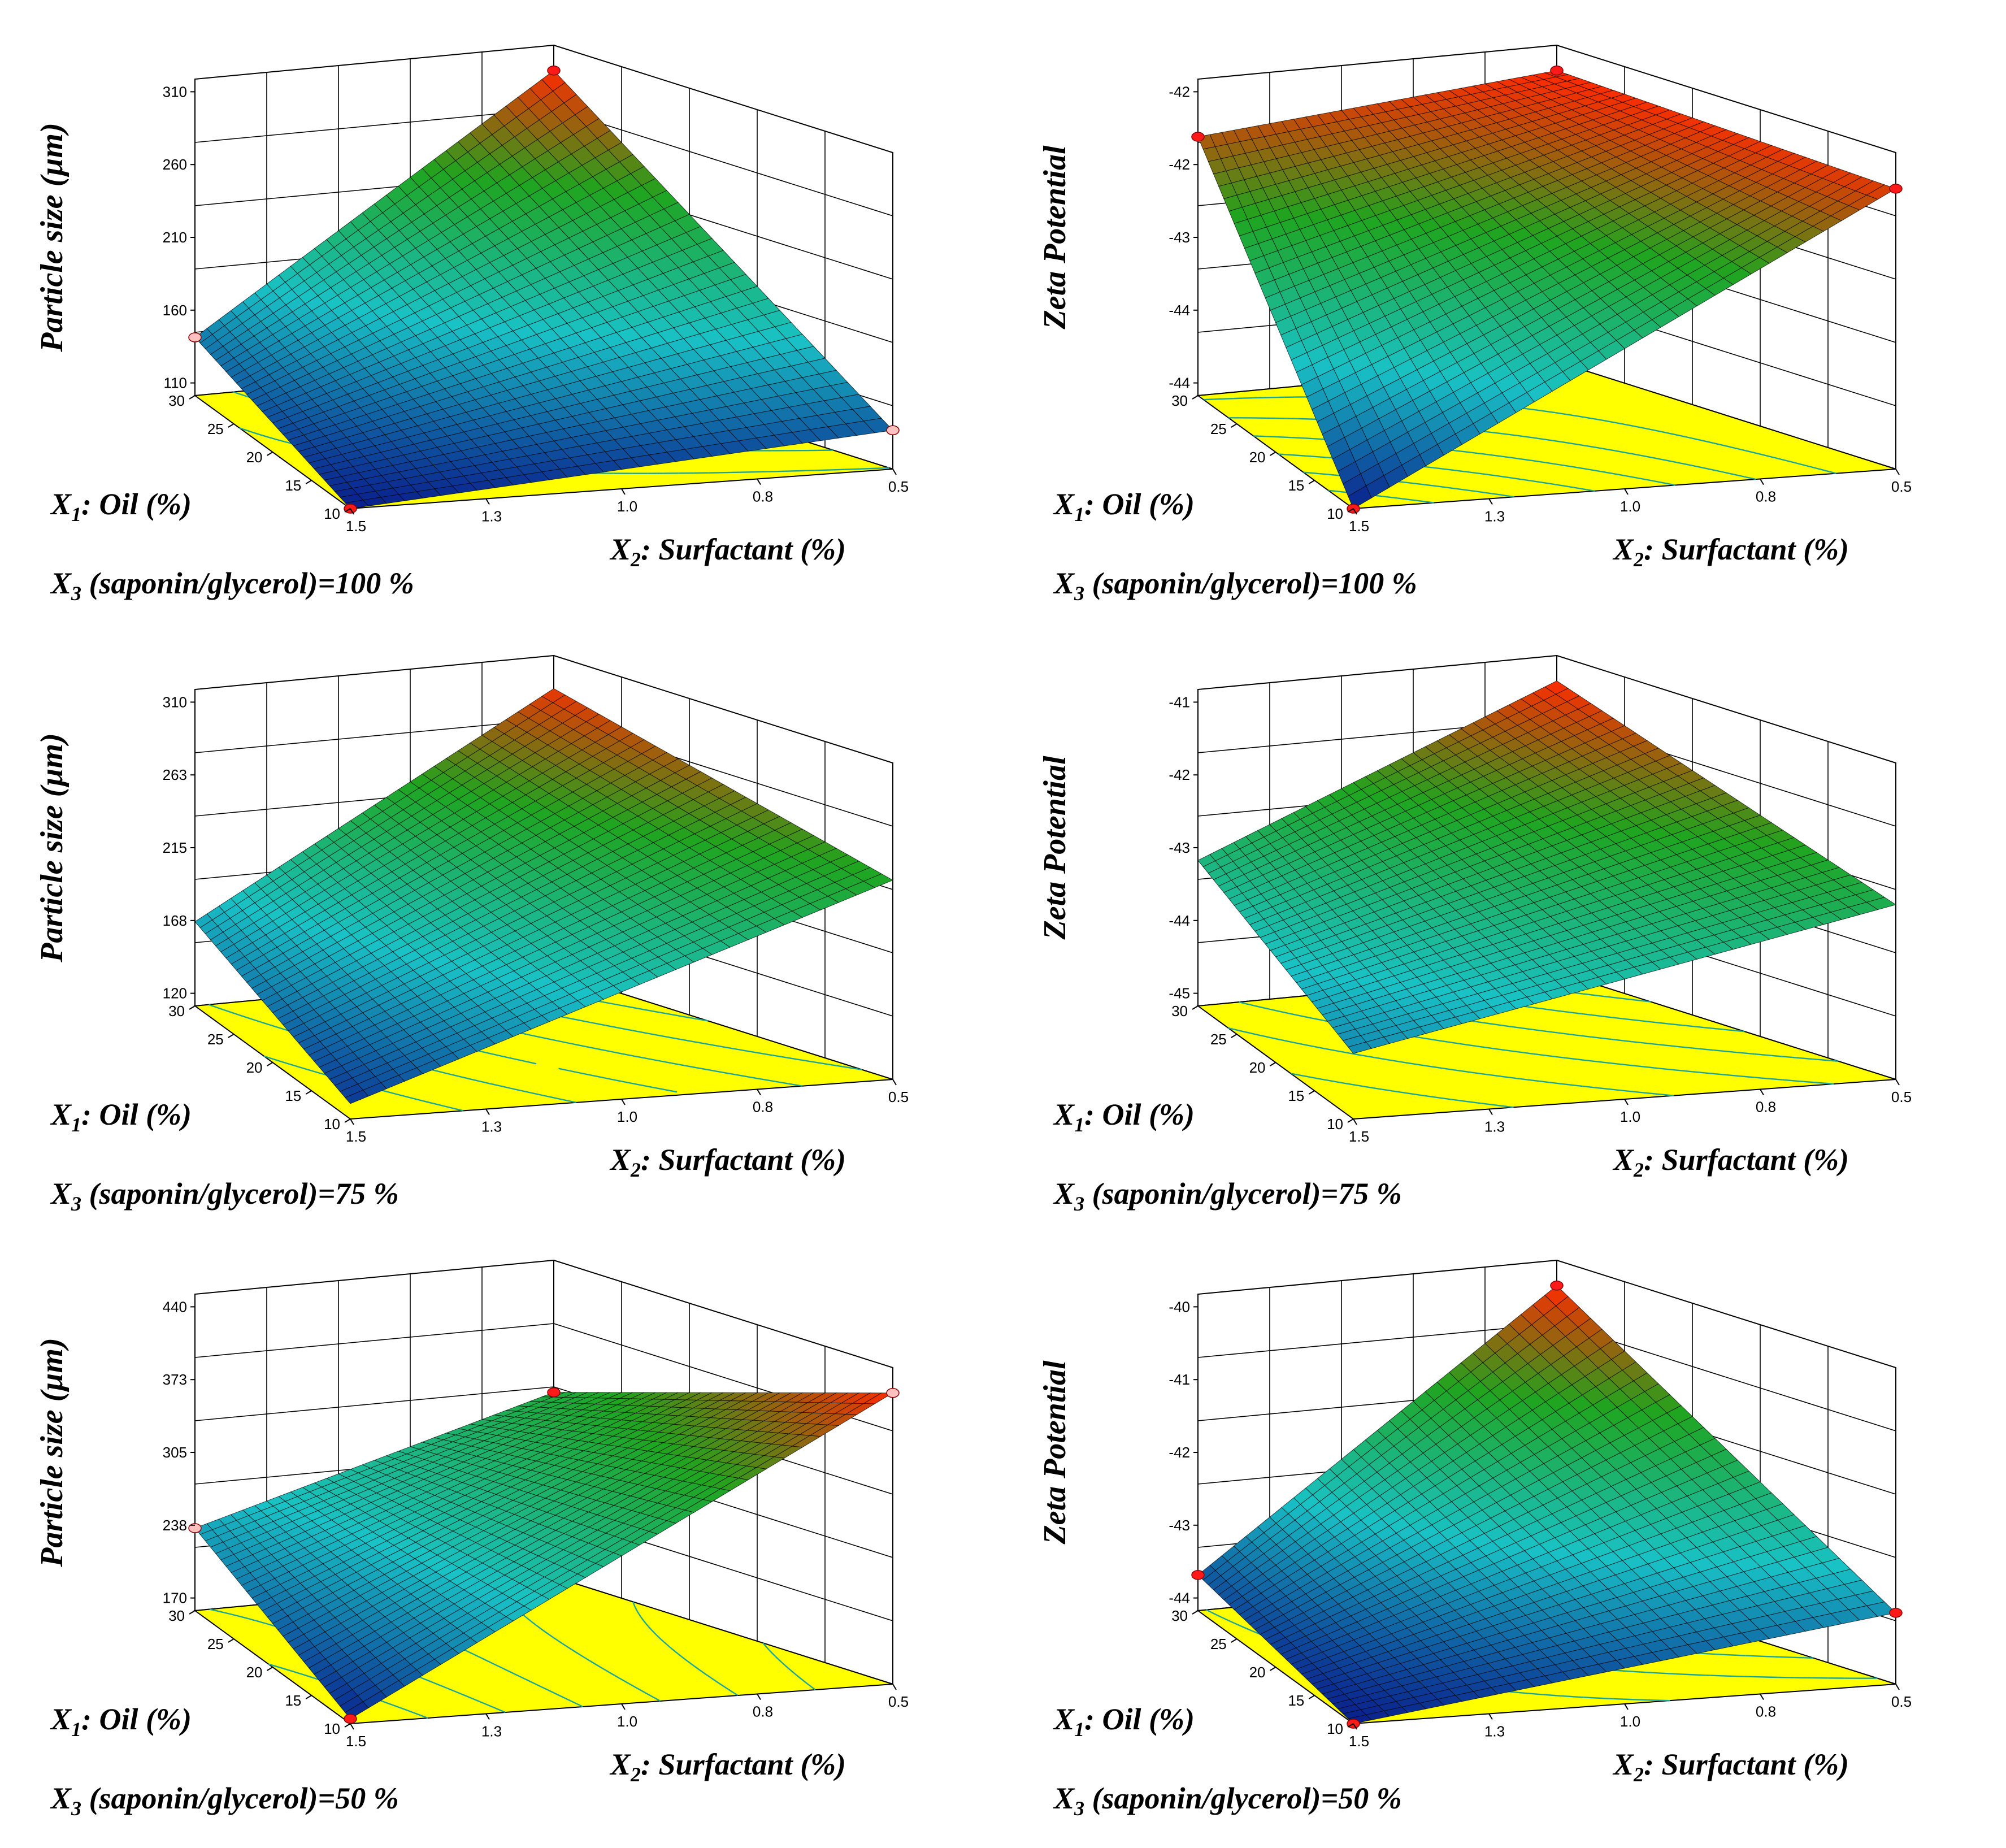  Describe the element at coordinates (491, 1126) in the screenshot. I see `x2-tick-label: 1.3` at that location.